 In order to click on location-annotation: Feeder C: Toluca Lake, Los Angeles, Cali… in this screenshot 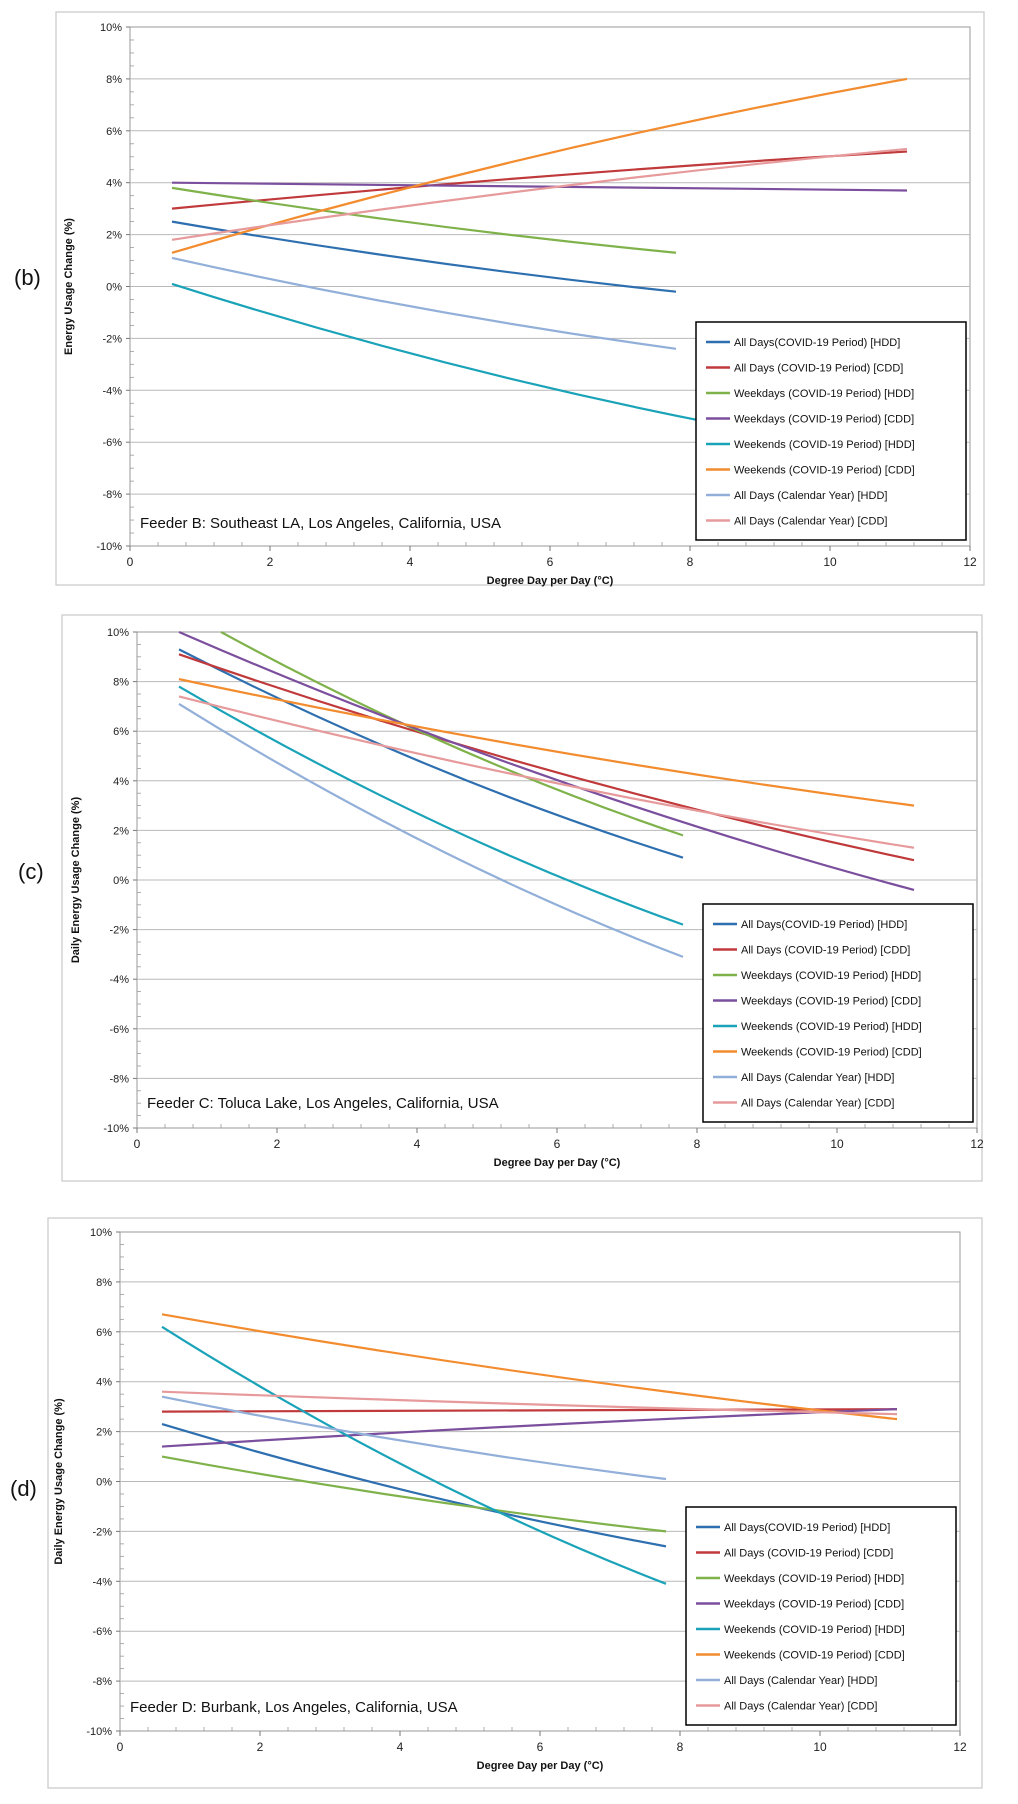, I will do `click(323, 1103)`.